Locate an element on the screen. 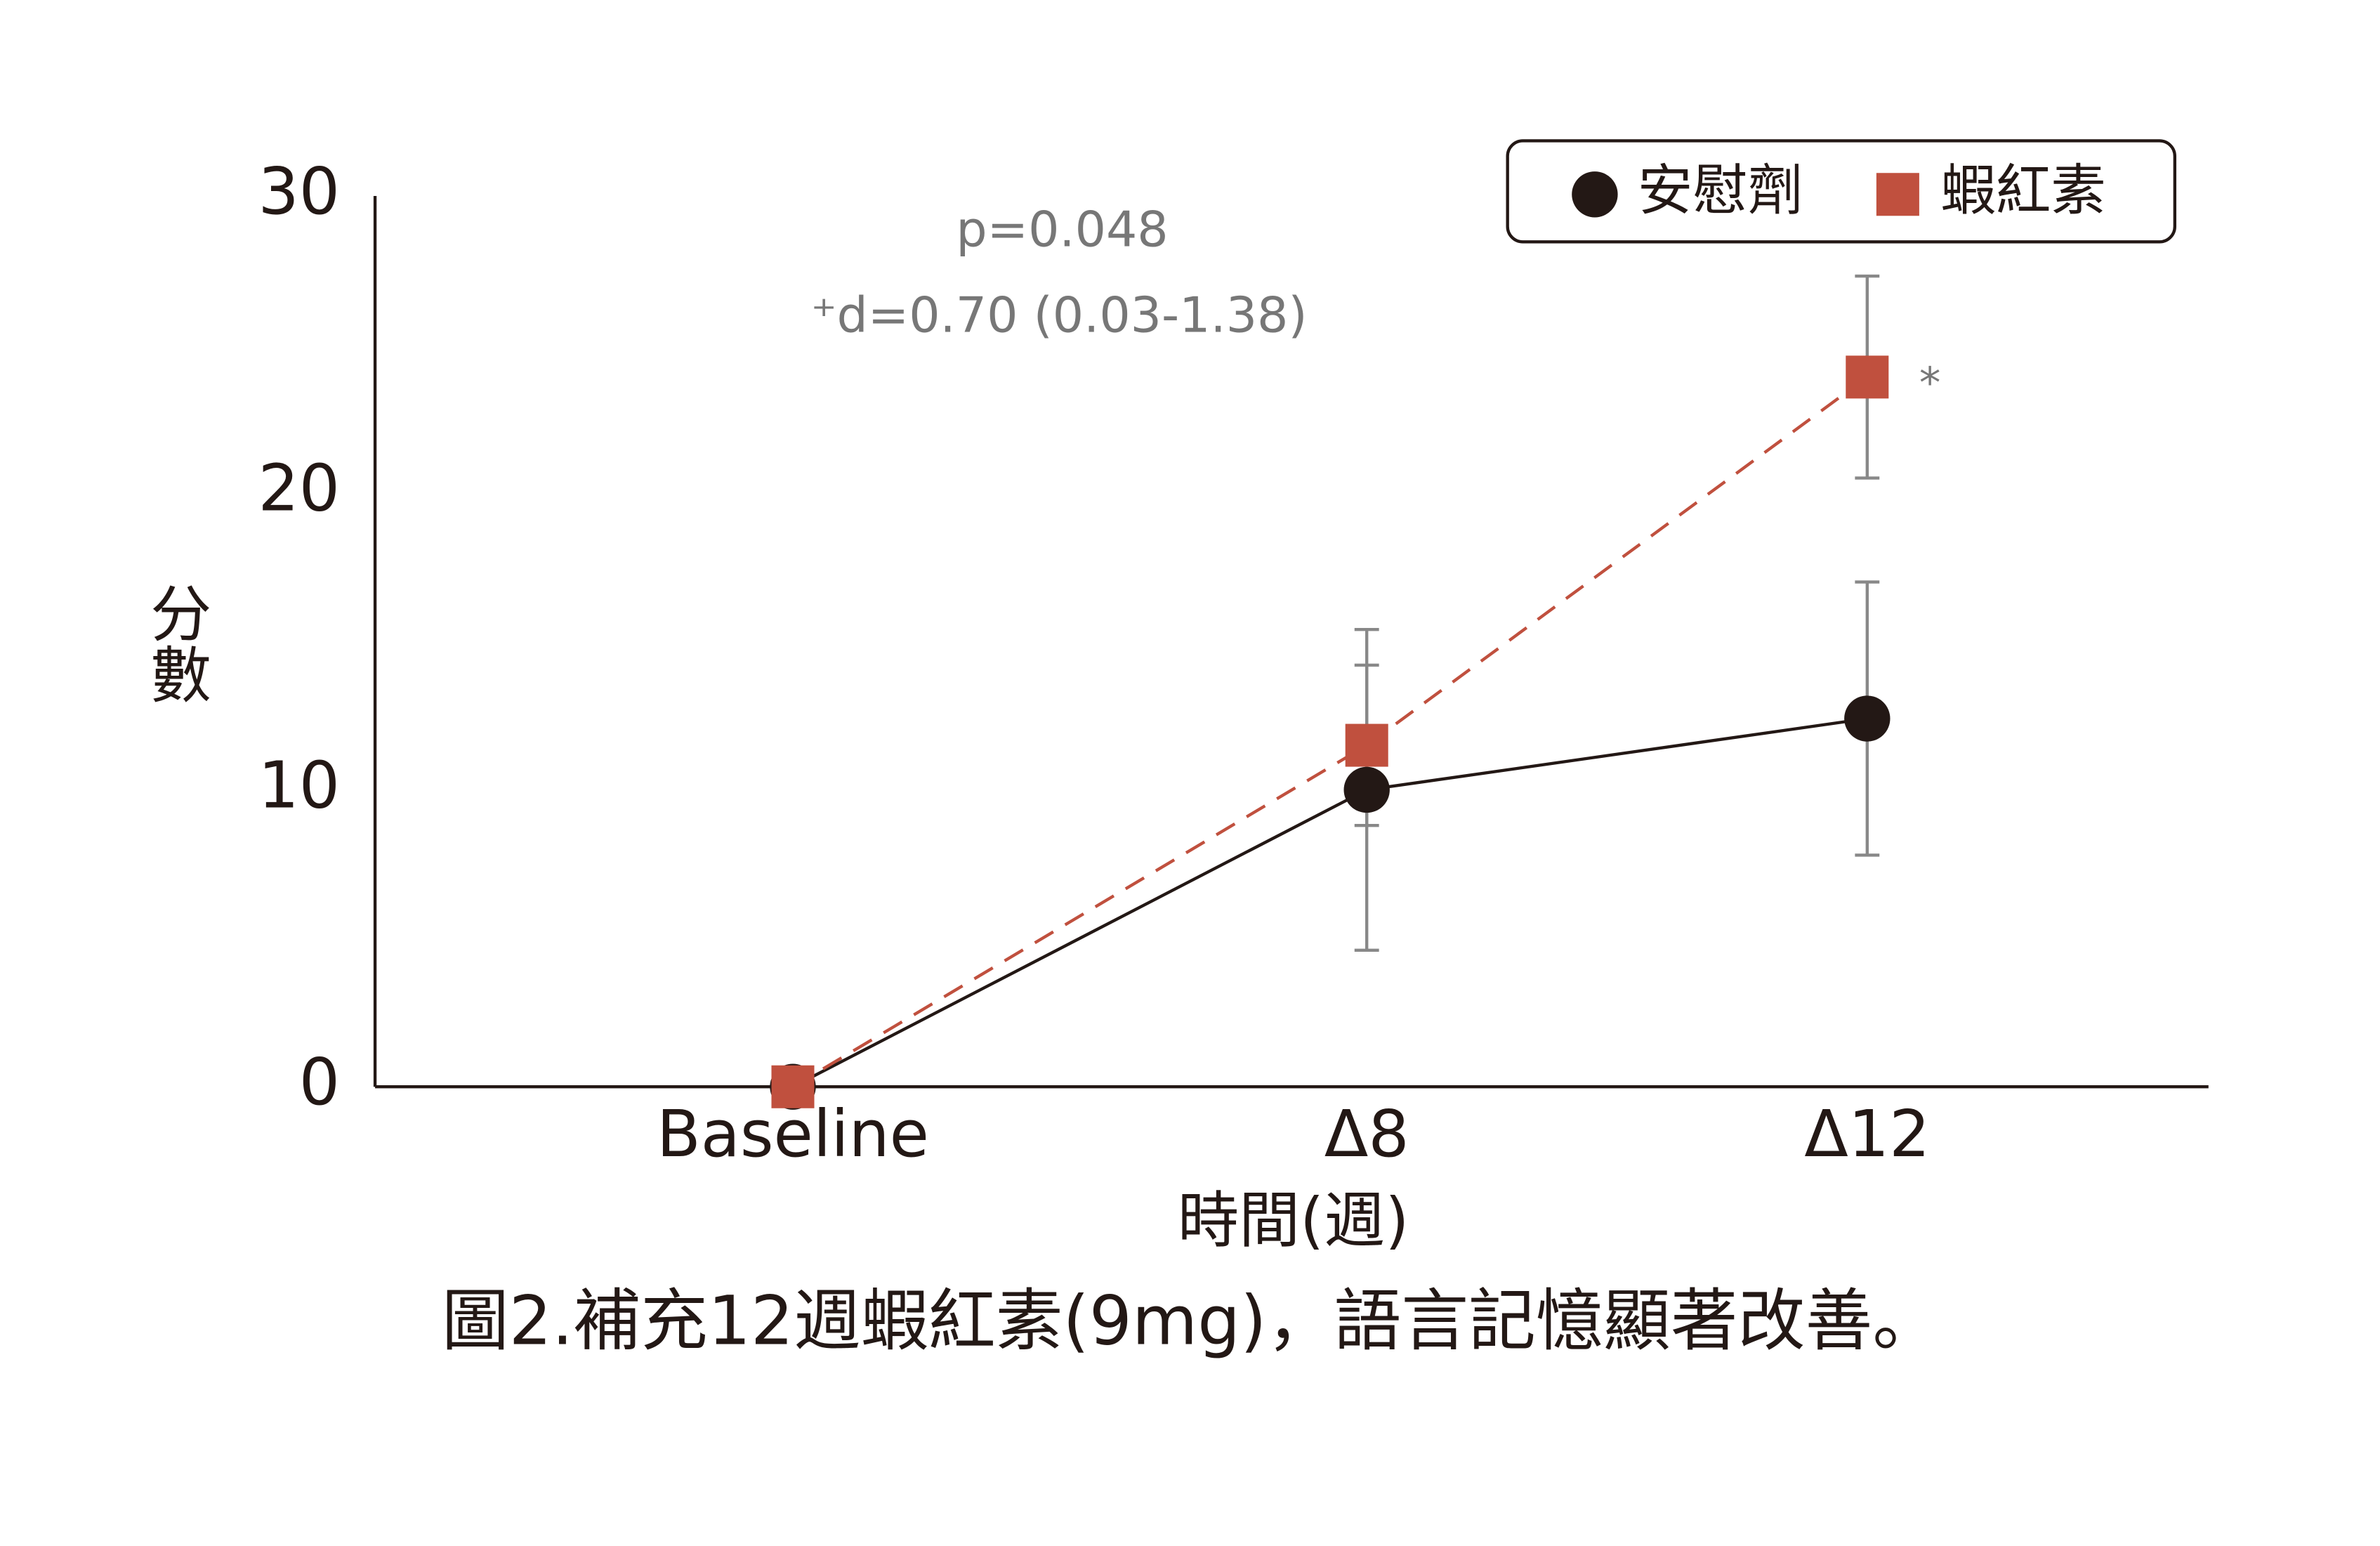  annotation: p=0.048 is located at coordinates (1062, 230).